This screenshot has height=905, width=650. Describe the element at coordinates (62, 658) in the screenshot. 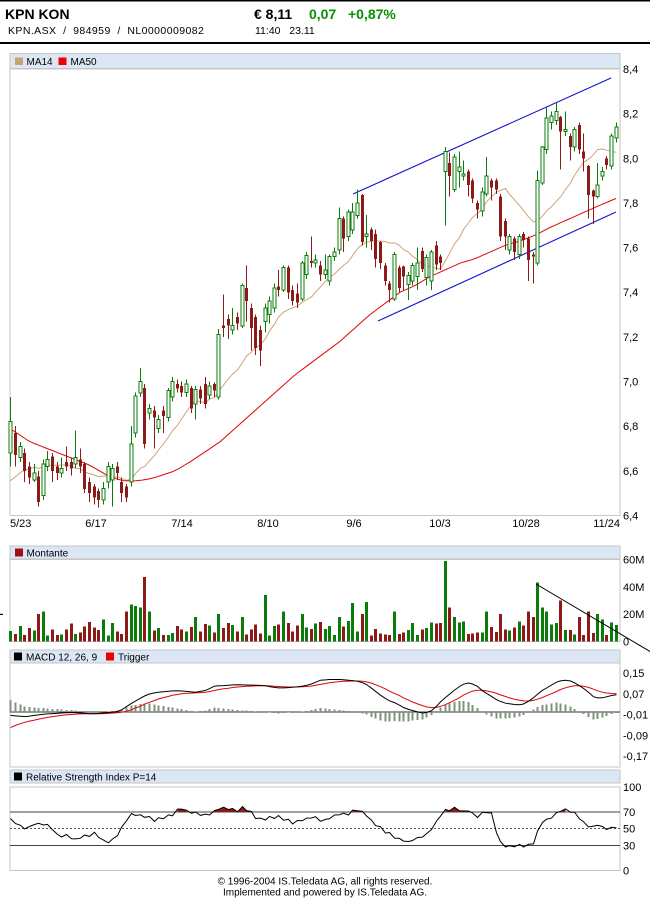

I see `svg-text: MACD 12, 26, 9` at that location.